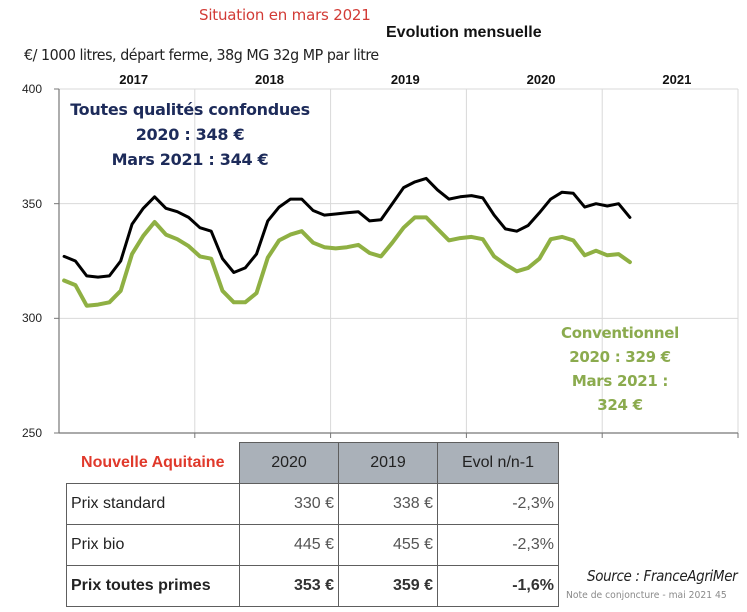 The width and height of the screenshot is (747, 612). I want to click on year-label: 2021, so click(677, 79).